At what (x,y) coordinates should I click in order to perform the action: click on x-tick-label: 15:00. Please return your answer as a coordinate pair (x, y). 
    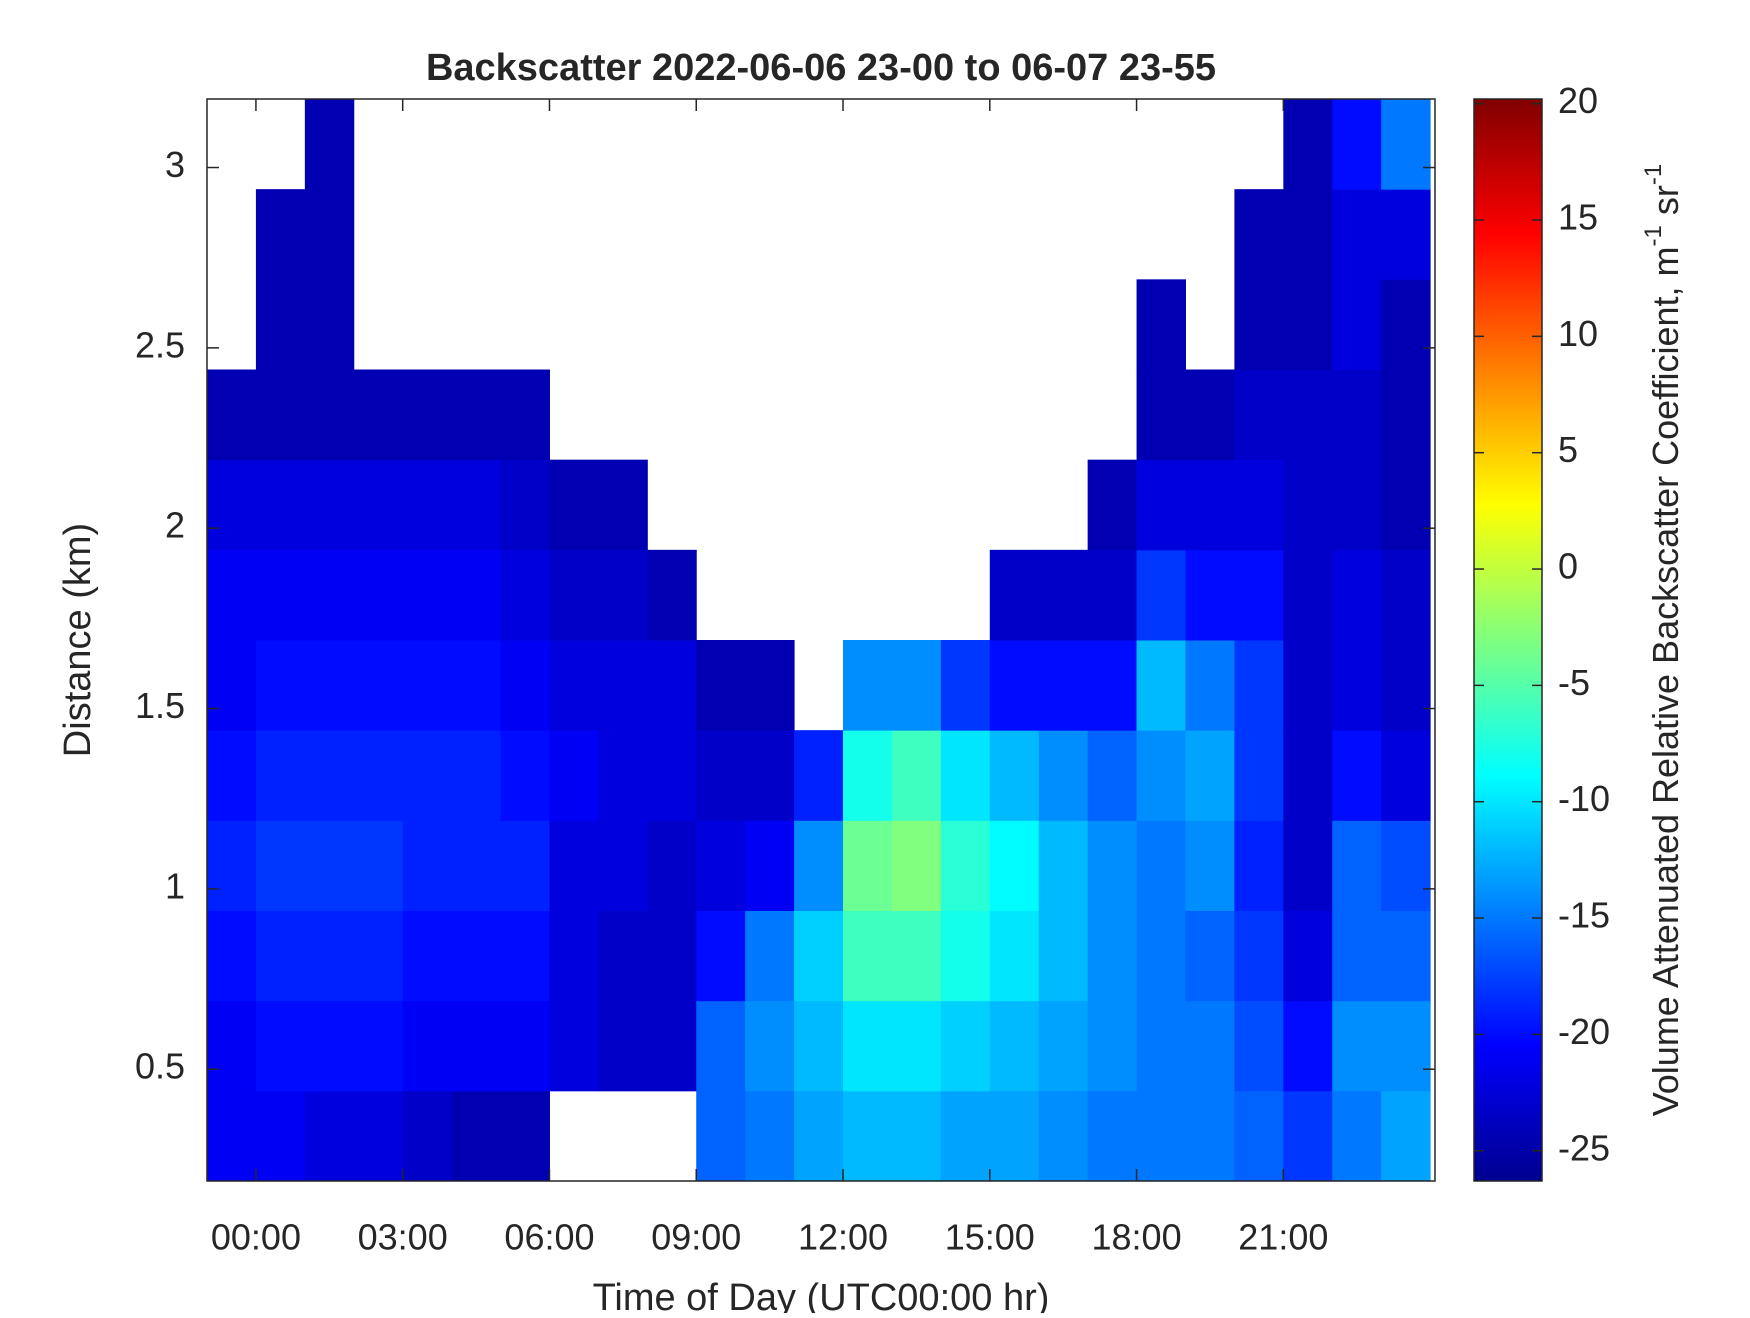
    Looking at the image, I should click on (990, 1237).